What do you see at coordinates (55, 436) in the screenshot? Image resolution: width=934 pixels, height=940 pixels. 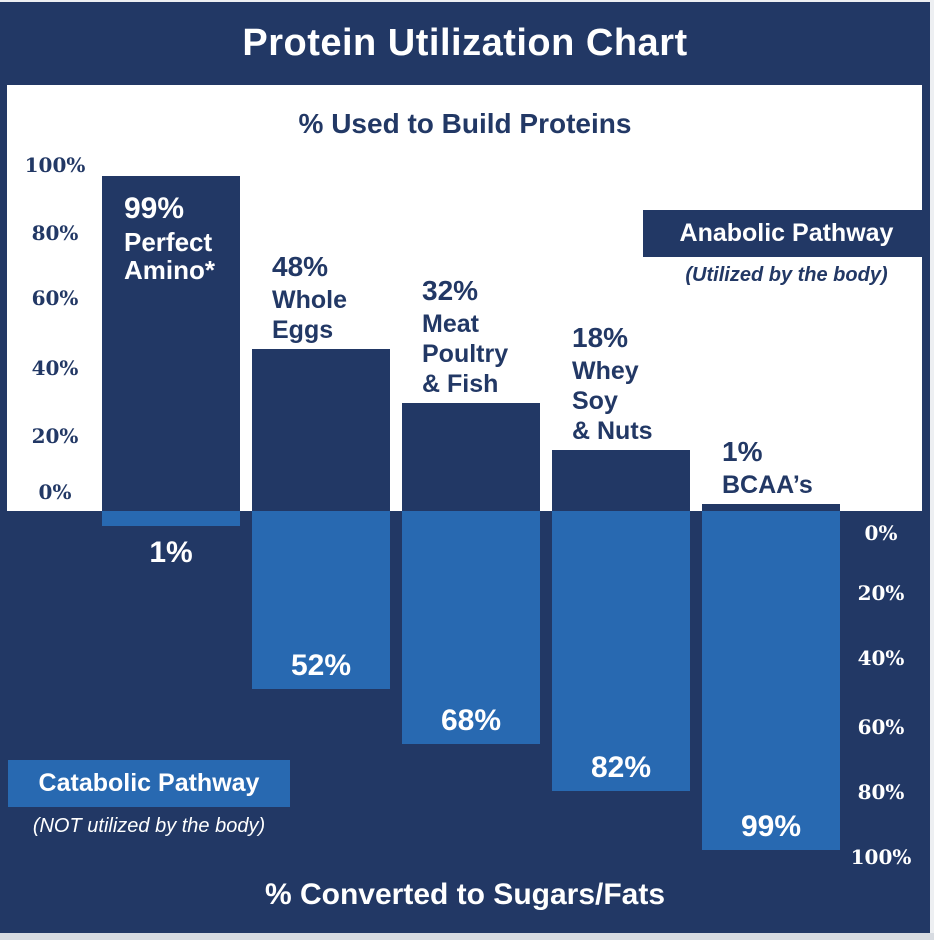 I see `top-axis-tick: 20%` at bounding box center [55, 436].